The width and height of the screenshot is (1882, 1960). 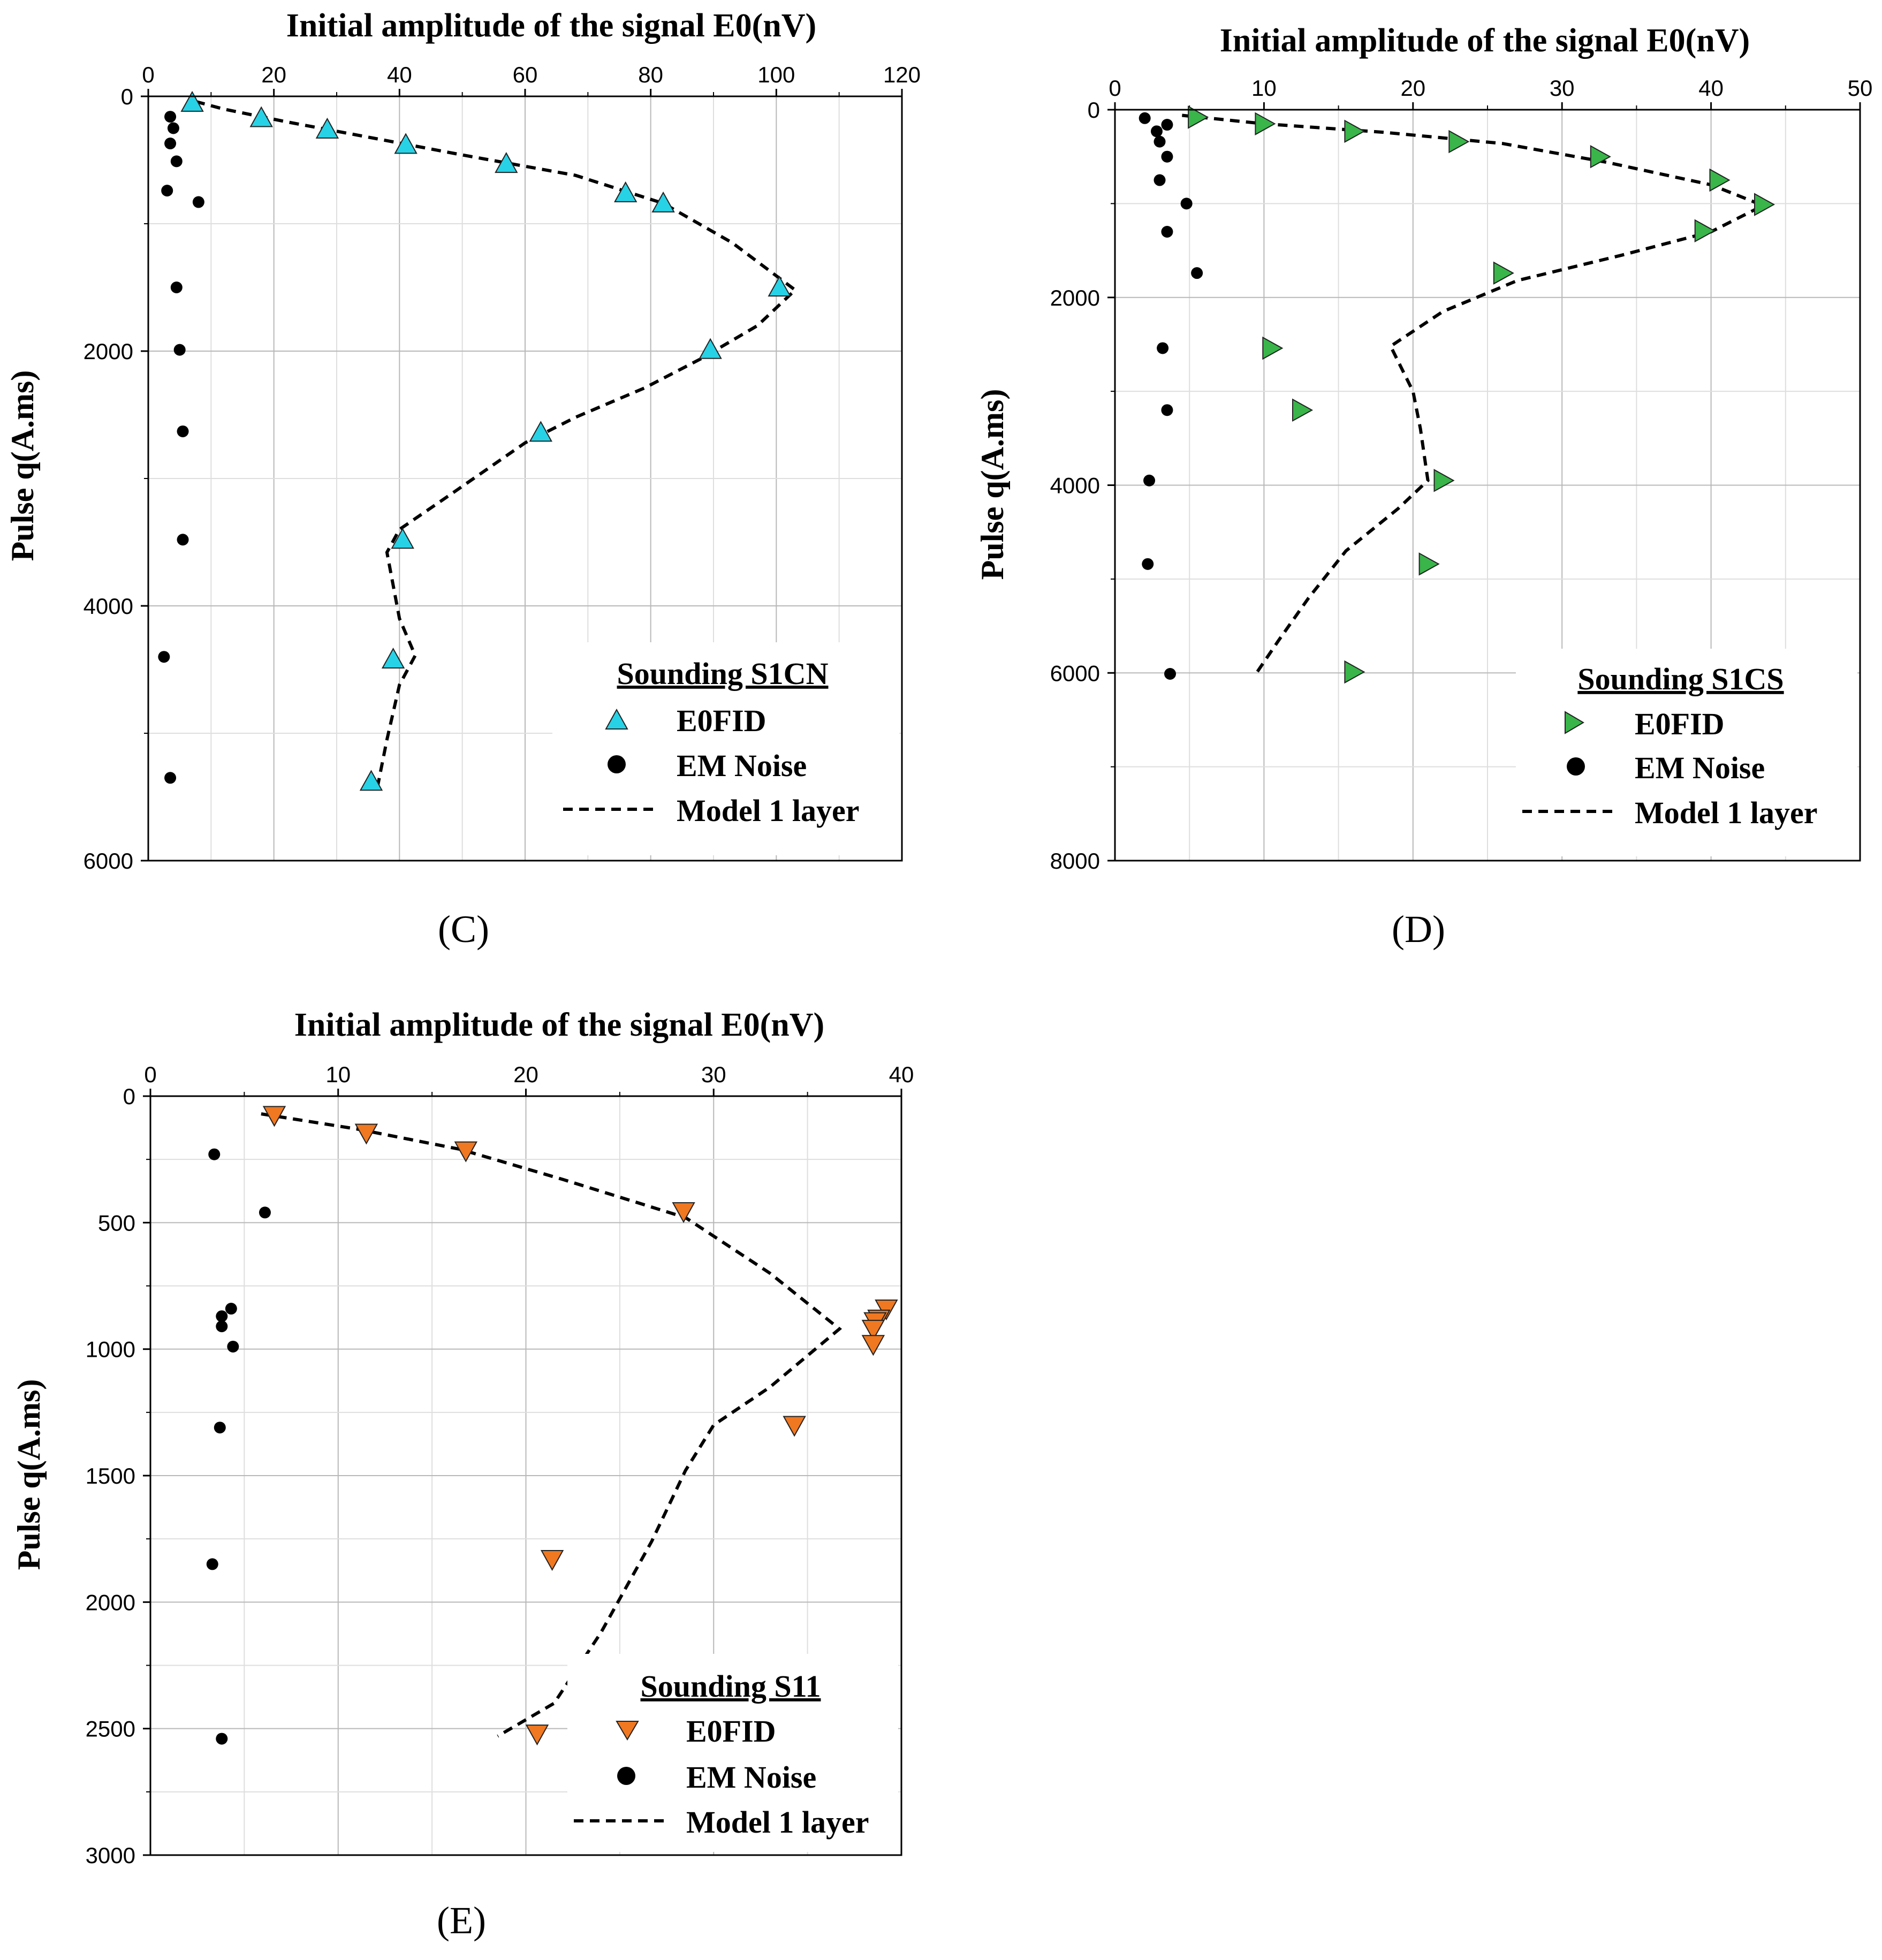 What do you see at coordinates (110, 1856) in the screenshot?
I see `y-tick-label: 3000` at bounding box center [110, 1856].